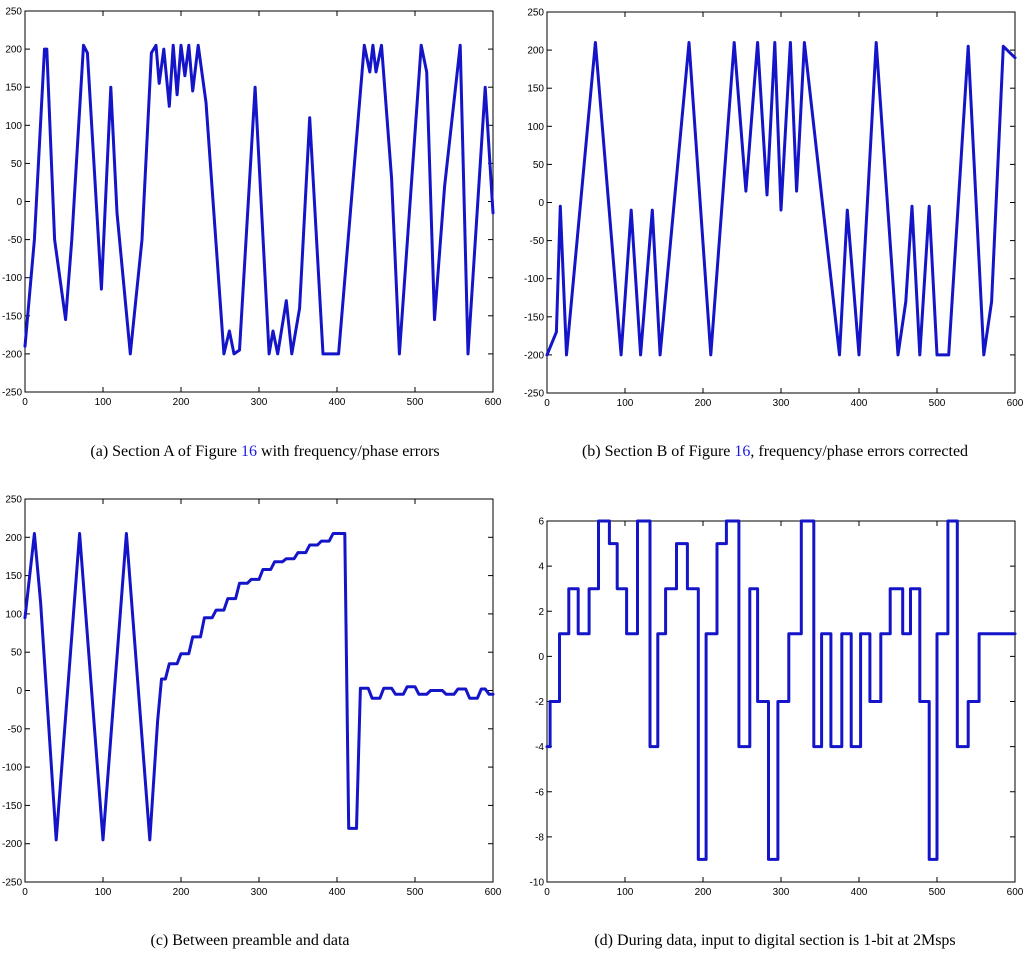  What do you see at coordinates (539, 702) in the screenshot?
I see `y-tick-label: -2` at bounding box center [539, 702].